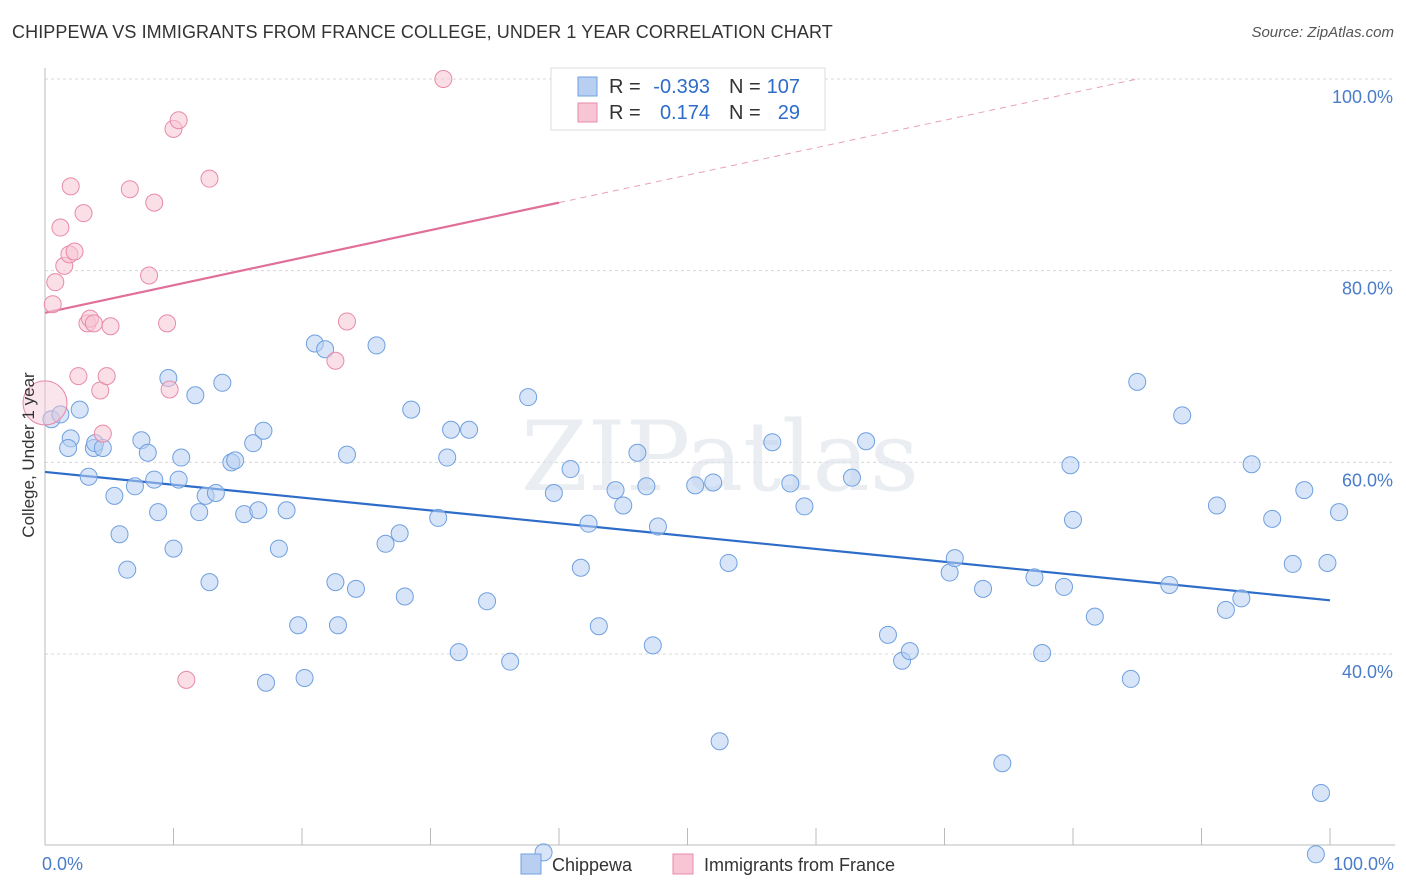  Describe the element at coordinates (587, 86) in the screenshot. I see `stats-swatch-chippewa` at that location.